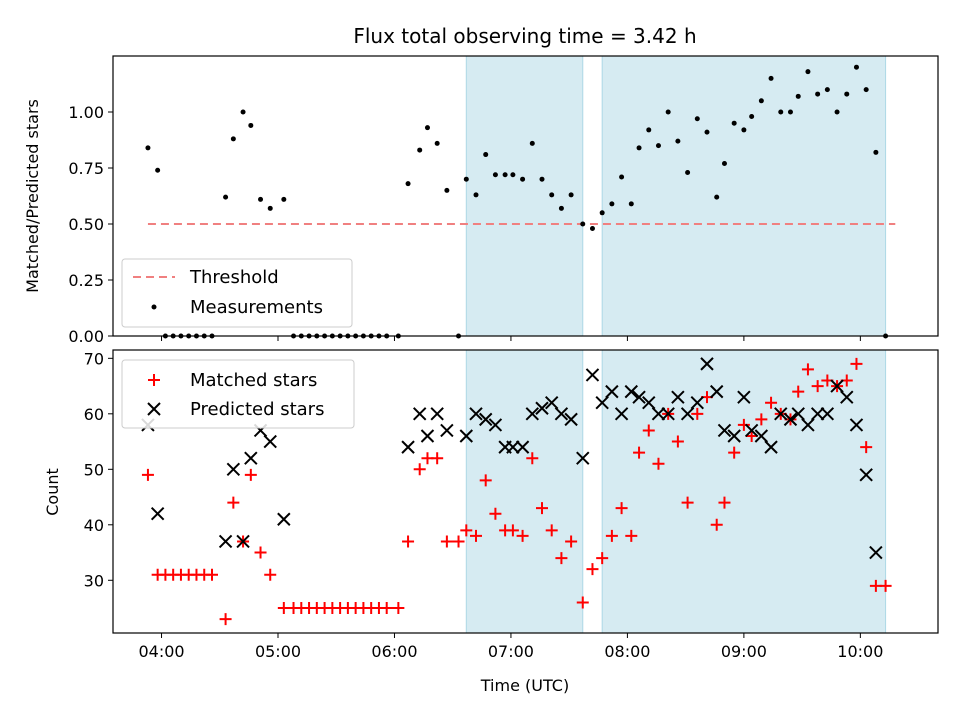  Describe the element at coordinates (154, 380) in the screenshot. I see `legend-matched-swatch` at that location.